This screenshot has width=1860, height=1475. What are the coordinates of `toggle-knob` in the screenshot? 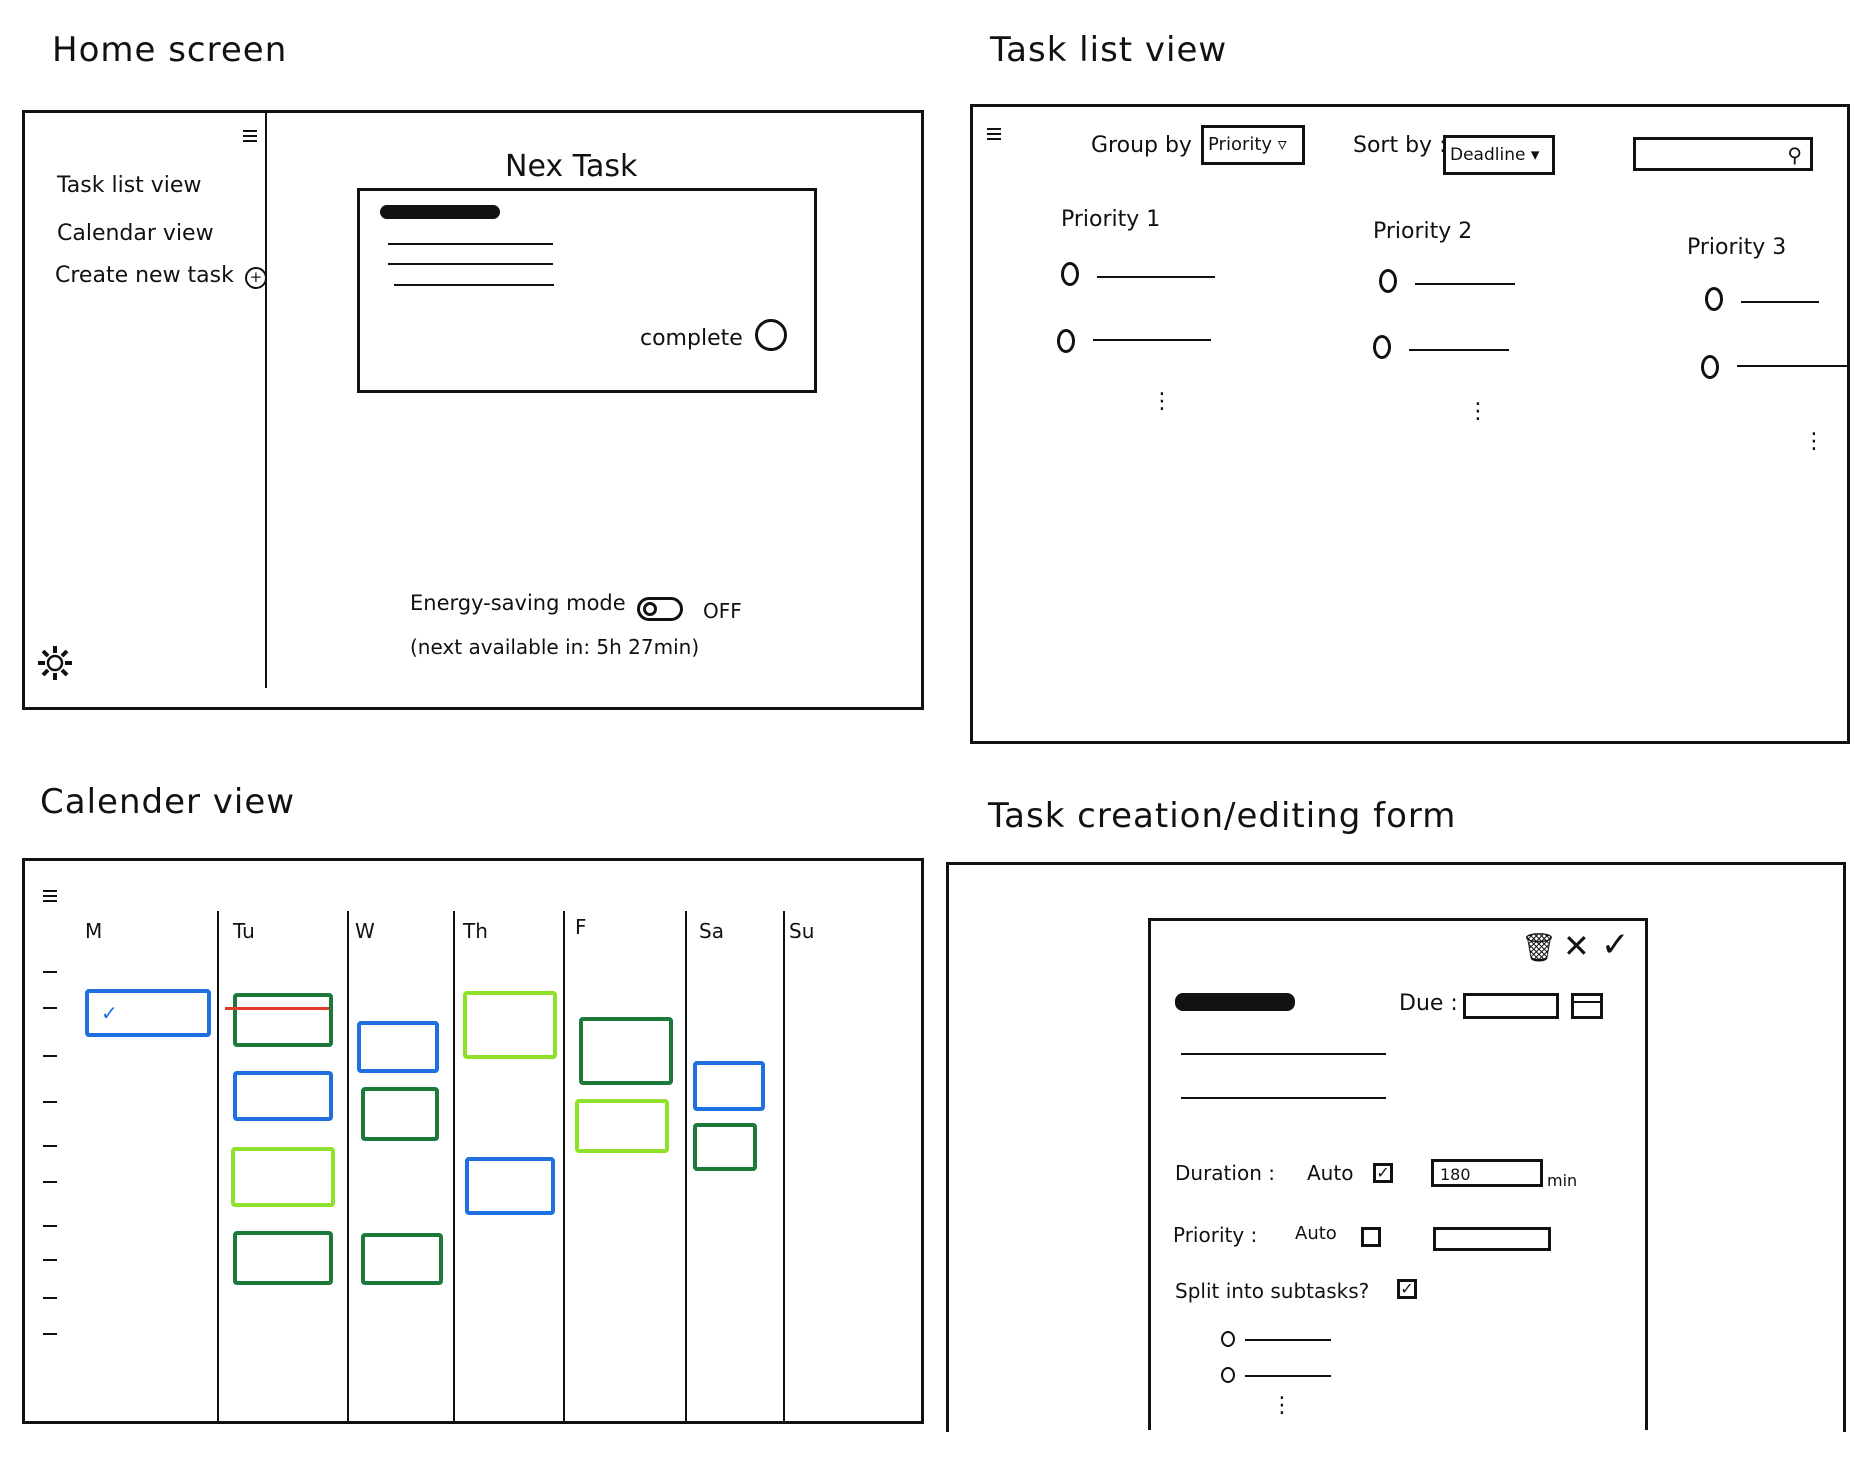 It's located at (650, 609).